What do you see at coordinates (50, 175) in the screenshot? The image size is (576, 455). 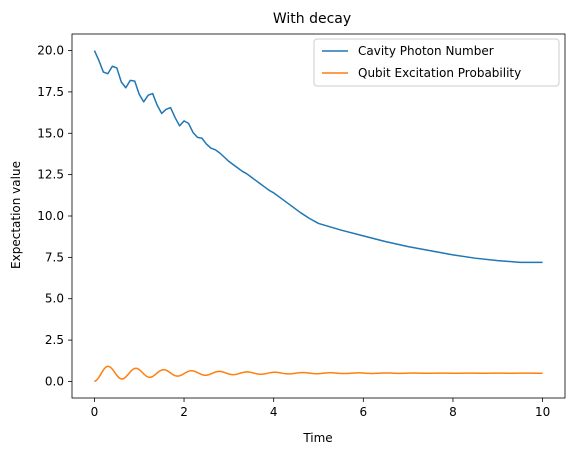 I see `y-tick-label: 12.5` at bounding box center [50, 175].